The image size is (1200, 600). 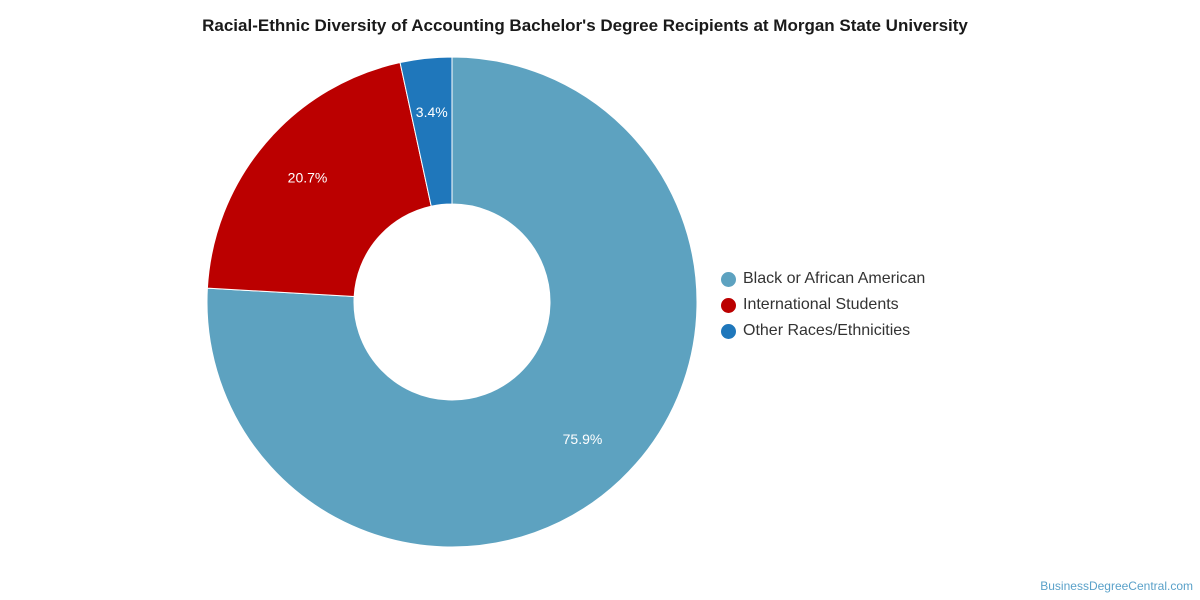 I want to click on slice-label-black-or-african-american: 75.9%, so click(x=583, y=439).